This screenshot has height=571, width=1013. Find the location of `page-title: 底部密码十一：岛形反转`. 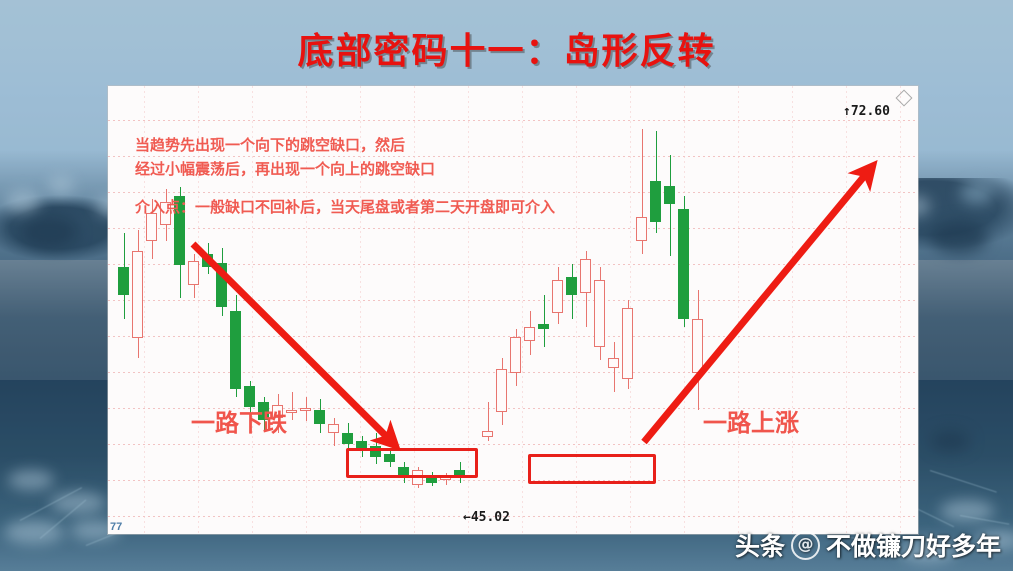

page-title: 底部密码十一：岛形反转 is located at coordinates (506, 51).